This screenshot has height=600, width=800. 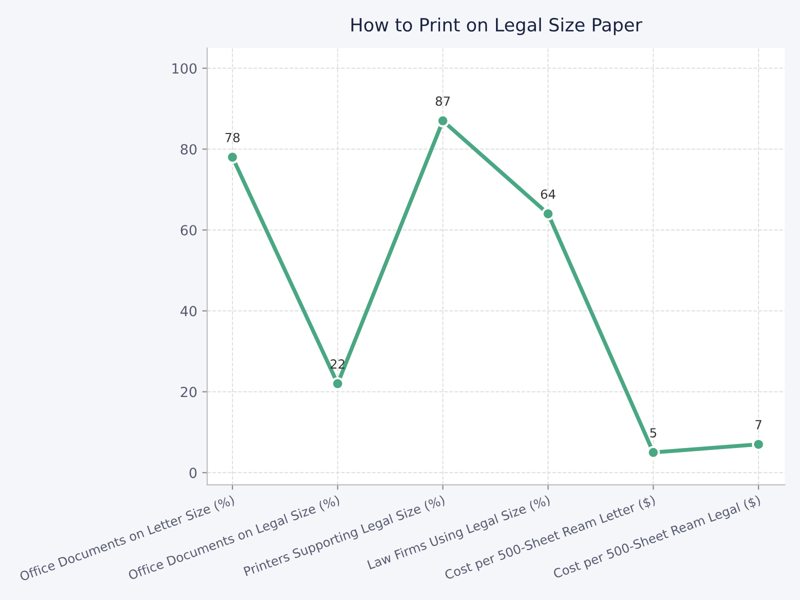 I want to click on data-label: 87, so click(x=443, y=101).